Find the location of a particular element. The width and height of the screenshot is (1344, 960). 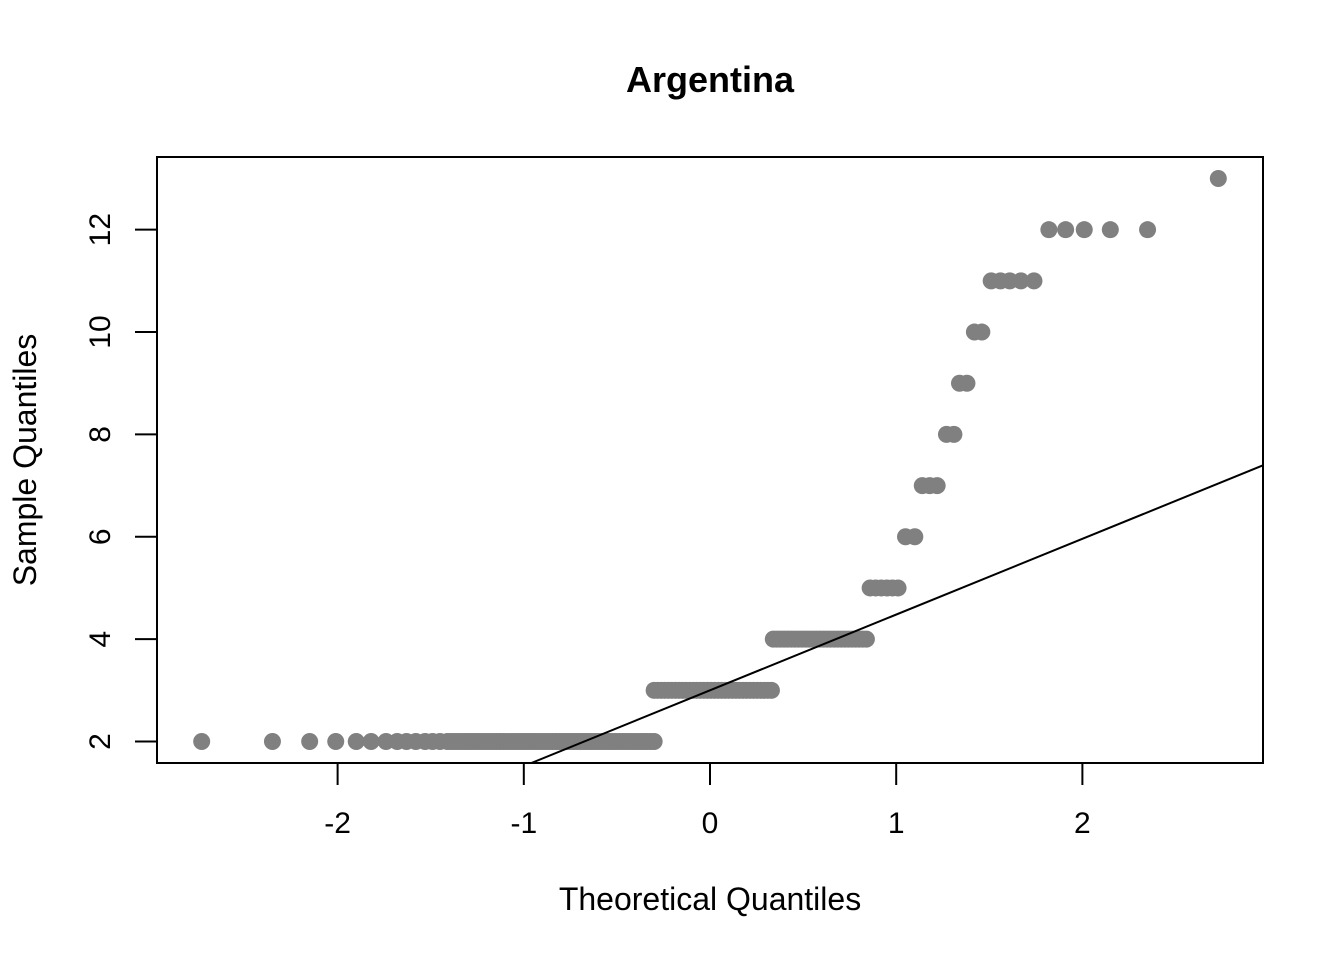

y-tick-label: 10 is located at coordinates (100, 331).